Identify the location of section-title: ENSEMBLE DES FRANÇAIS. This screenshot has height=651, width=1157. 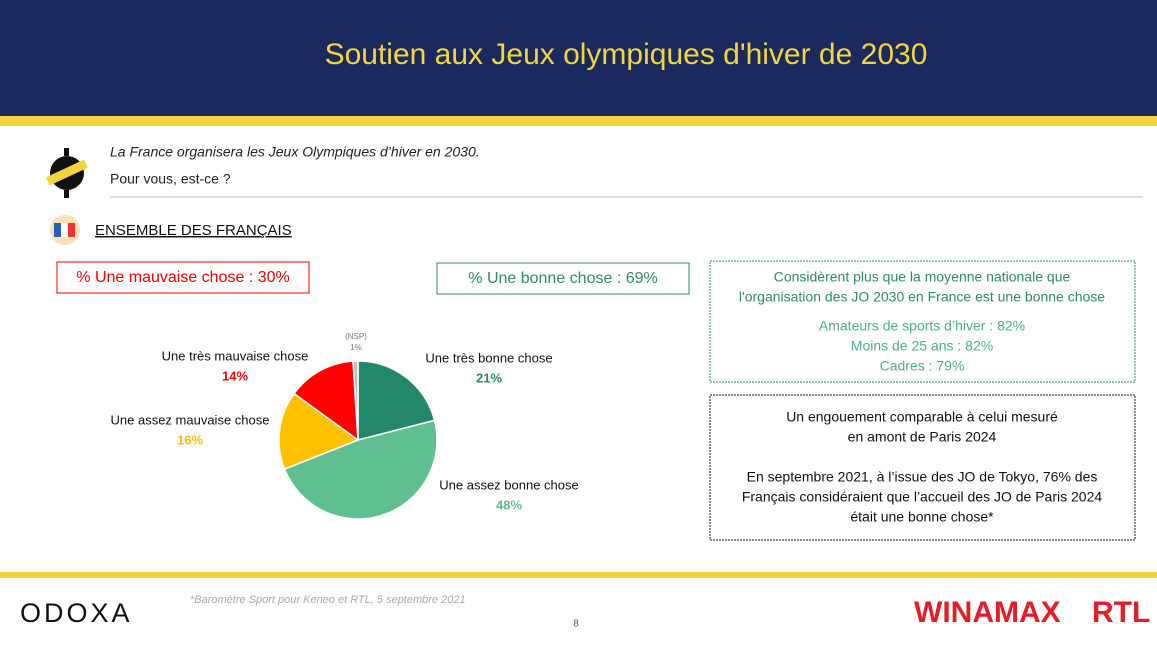
(193, 230).